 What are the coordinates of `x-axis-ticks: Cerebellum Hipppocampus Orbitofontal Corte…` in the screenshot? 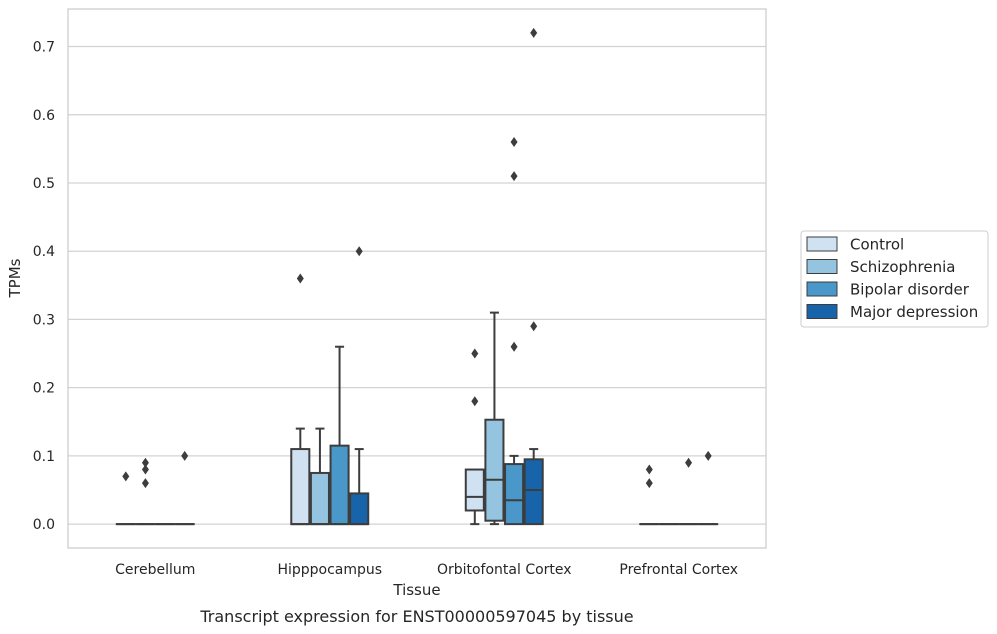 It's located at (426, 570).